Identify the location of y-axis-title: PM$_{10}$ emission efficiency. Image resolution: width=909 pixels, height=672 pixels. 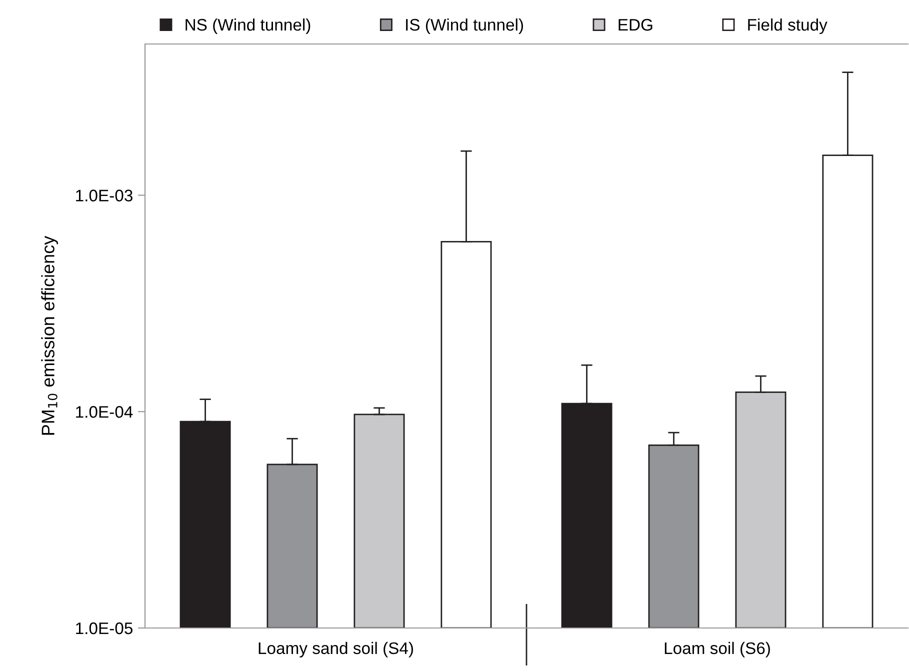
(49, 335).